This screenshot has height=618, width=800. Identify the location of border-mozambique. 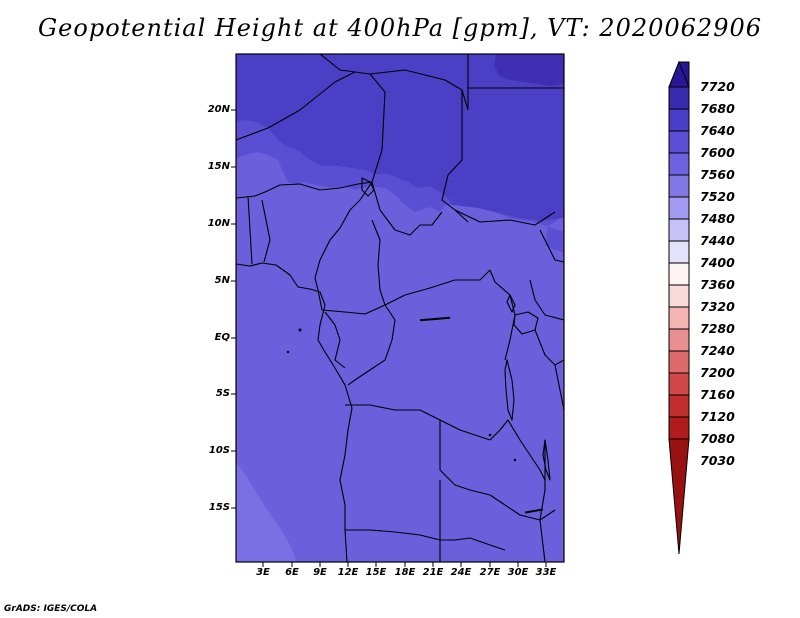
(542, 501).